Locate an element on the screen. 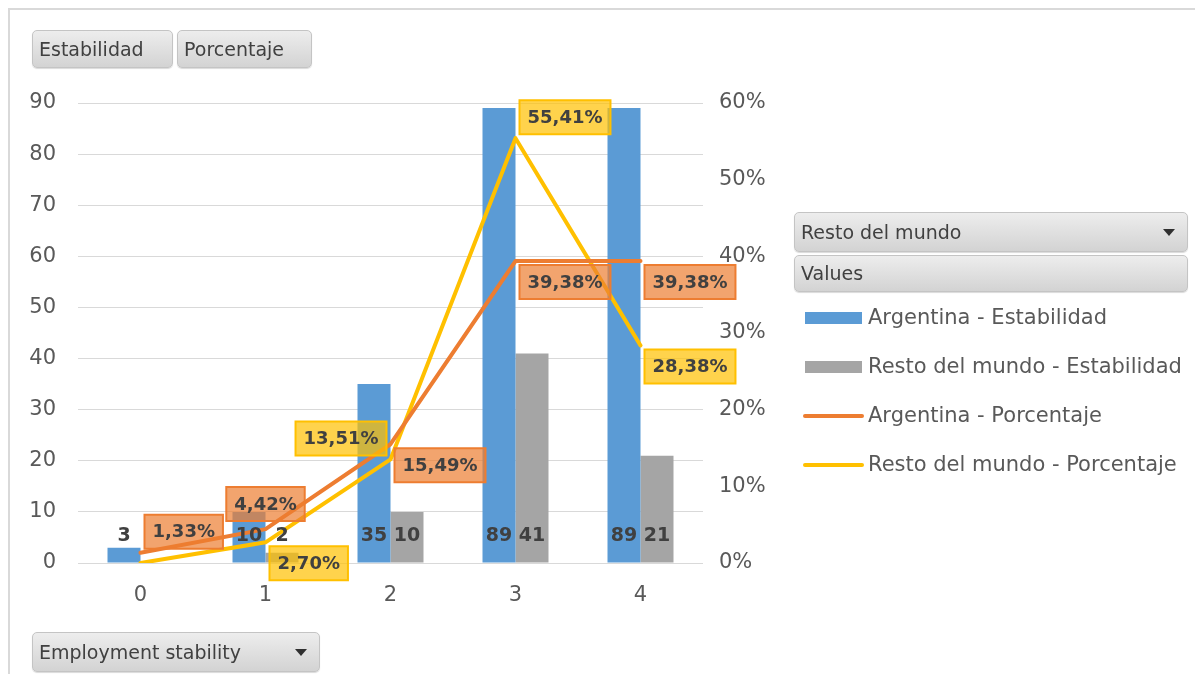  legend-label: Resto del mundo - Porcentaje is located at coordinates (1022, 464).